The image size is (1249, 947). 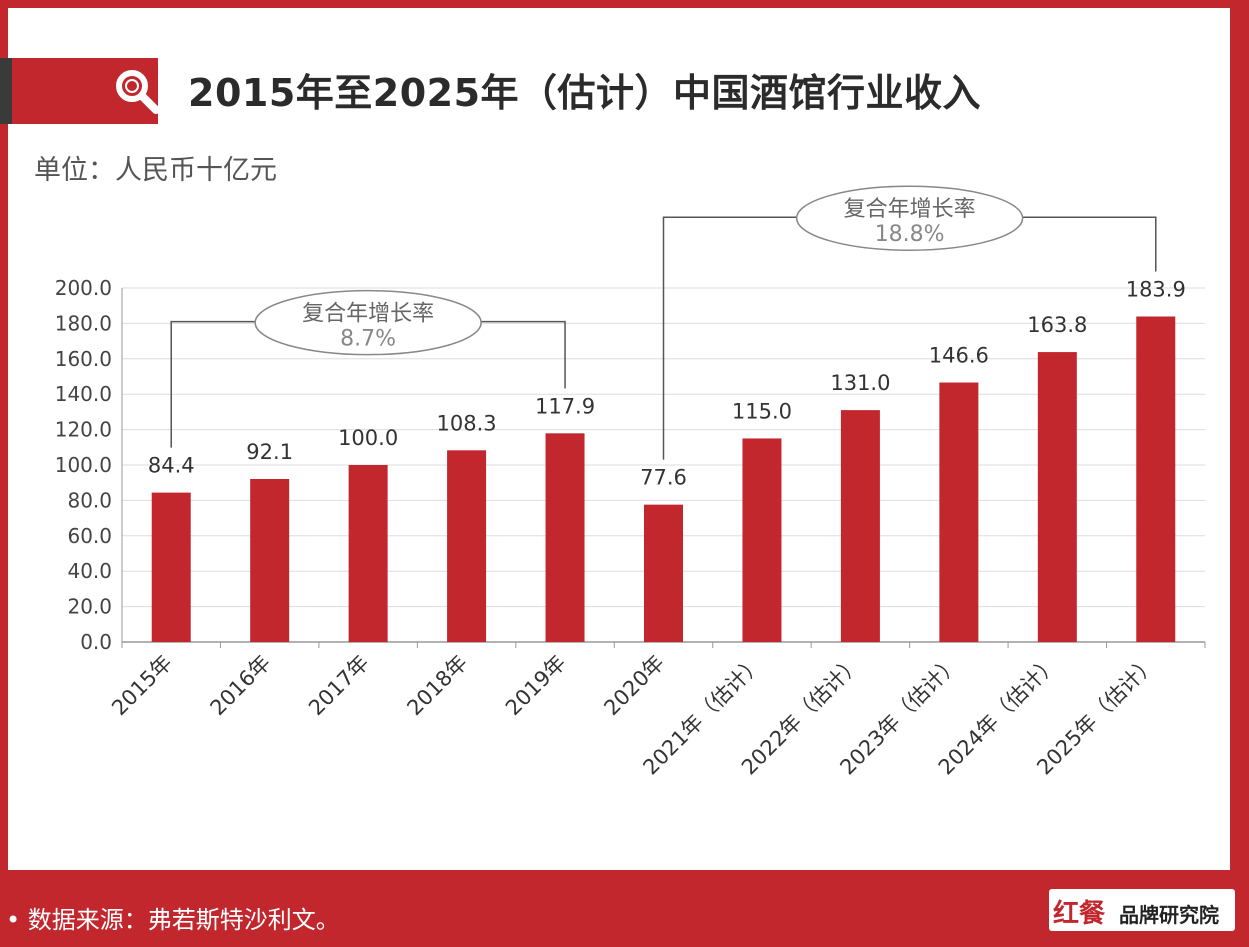 I want to click on data-label: 84.4, so click(x=171, y=466).